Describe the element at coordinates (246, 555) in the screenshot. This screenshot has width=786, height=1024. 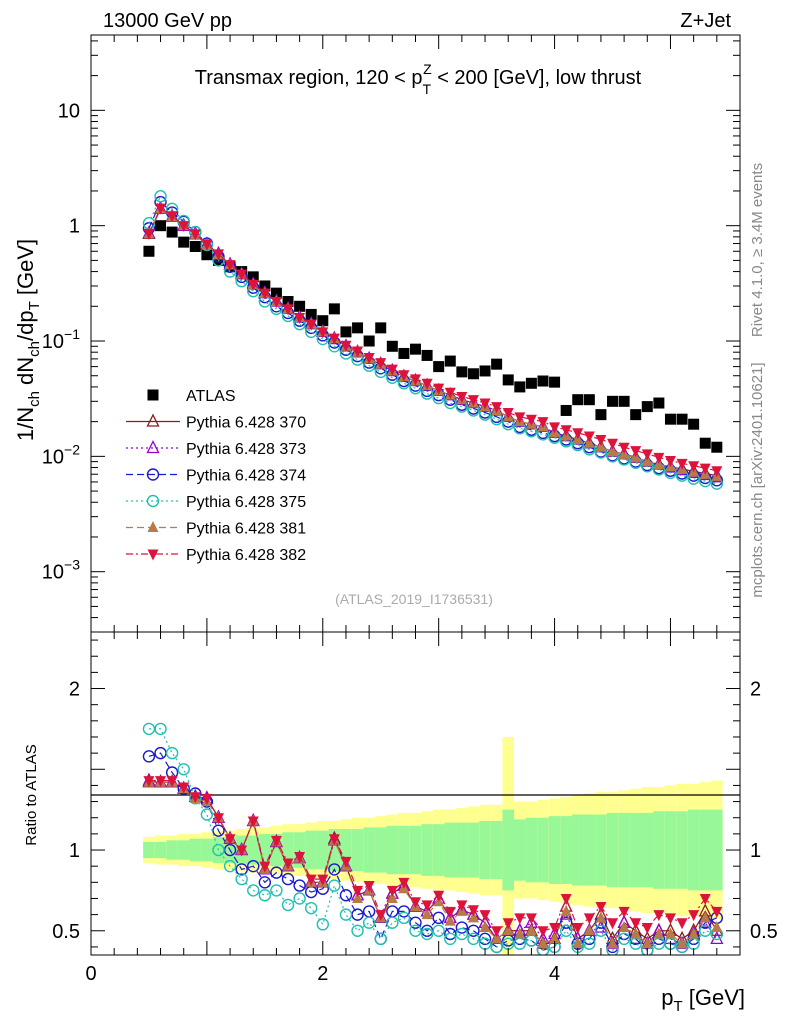
I see `legend-label: Pythia 6.428 382` at that location.